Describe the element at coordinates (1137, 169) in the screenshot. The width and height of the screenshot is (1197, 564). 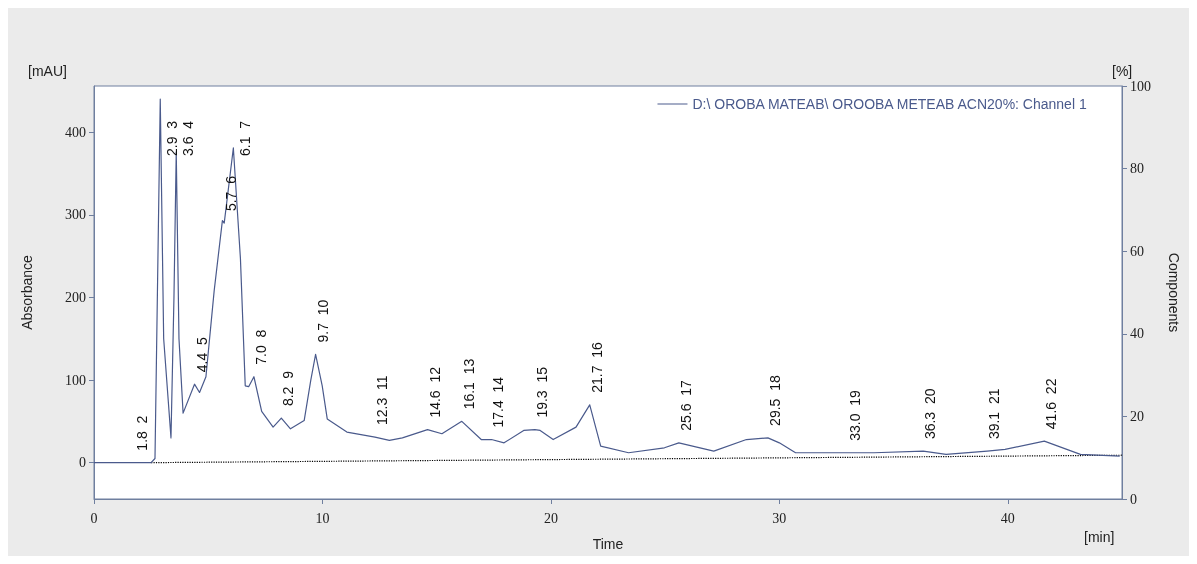
I see `y2-tick-label: 80` at that location.